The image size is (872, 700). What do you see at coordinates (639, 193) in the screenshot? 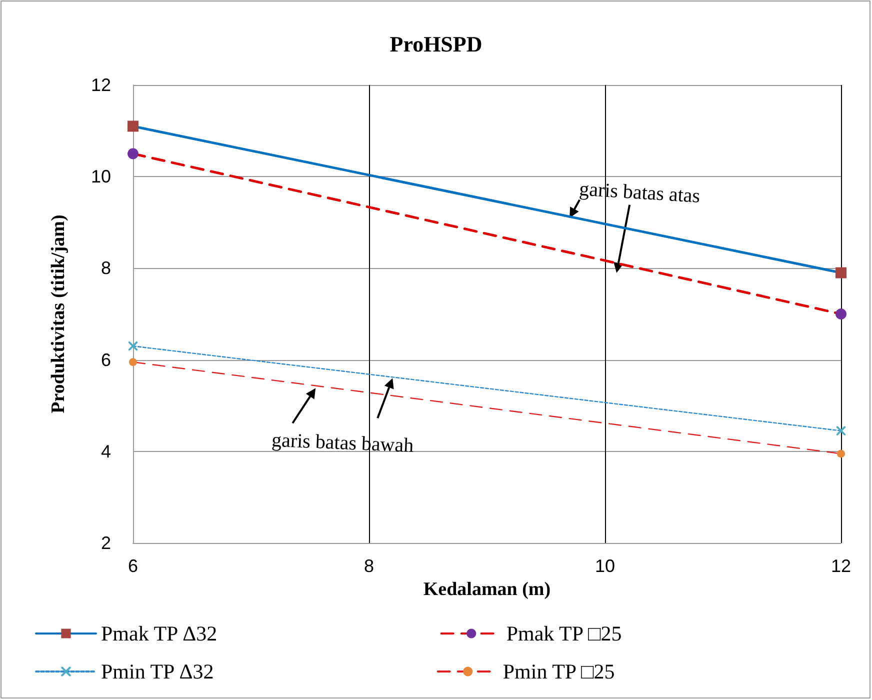
I see `annotation: garis batas atas` at bounding box center [639, 193].